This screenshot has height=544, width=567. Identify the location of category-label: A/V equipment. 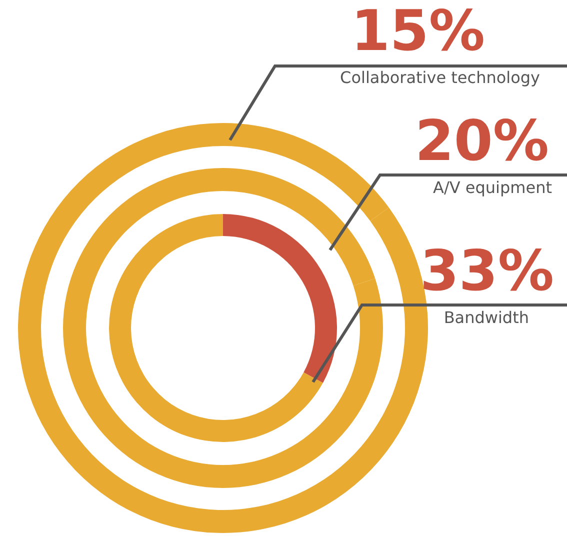
(492, 188).